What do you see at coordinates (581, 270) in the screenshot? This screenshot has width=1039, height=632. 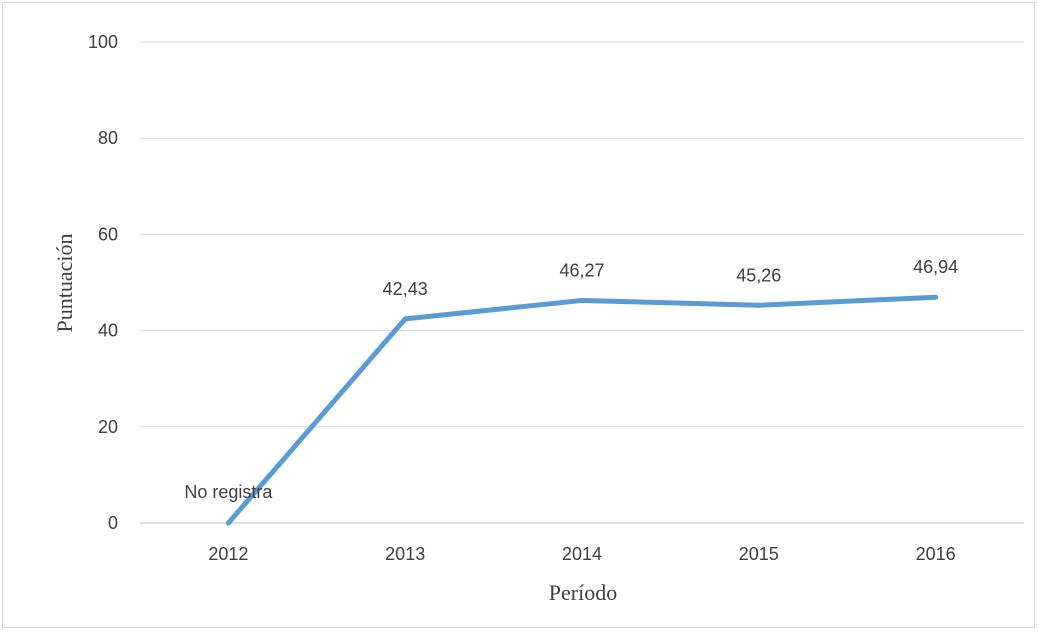 I see `data-label: 46,27` at bounding box center [581, 270].